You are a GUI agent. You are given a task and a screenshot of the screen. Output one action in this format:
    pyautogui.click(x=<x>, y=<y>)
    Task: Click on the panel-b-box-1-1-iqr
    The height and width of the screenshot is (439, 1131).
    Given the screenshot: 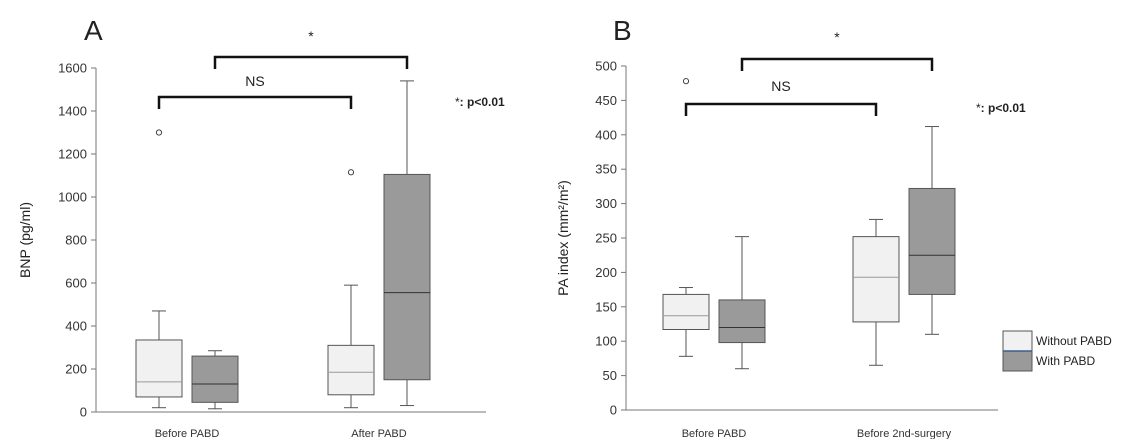 What is the action you would take?
    pyautogui.click(x=932, y=241)
    